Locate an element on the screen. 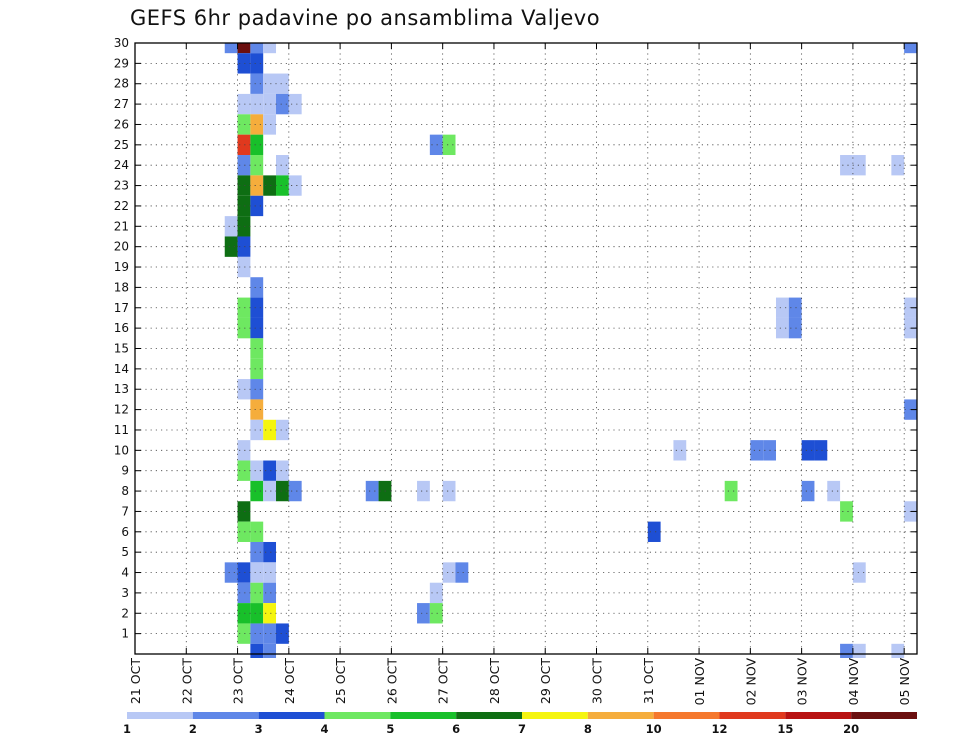 This screenshot has height=742, width=960. y-tick-label: 16 is located at coordinates (121, 328).